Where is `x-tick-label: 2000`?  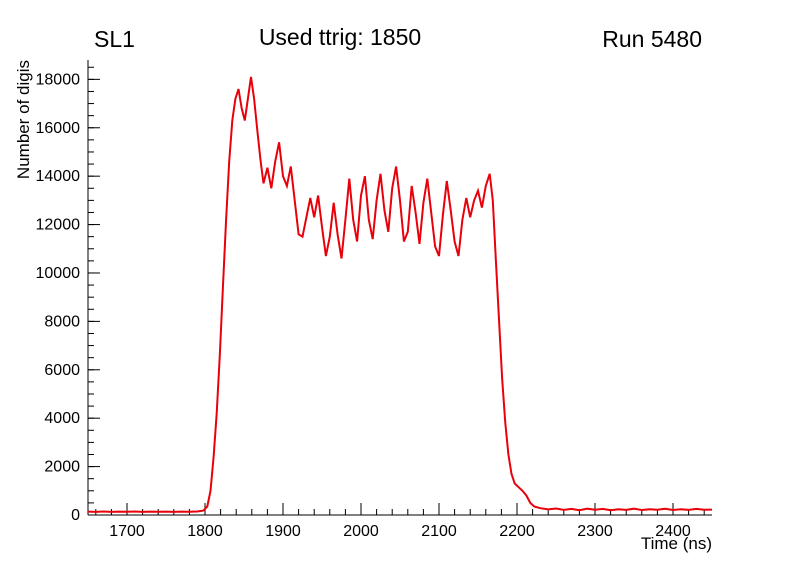 x-tick-label: 2000 is located at coordinates (361, 531).